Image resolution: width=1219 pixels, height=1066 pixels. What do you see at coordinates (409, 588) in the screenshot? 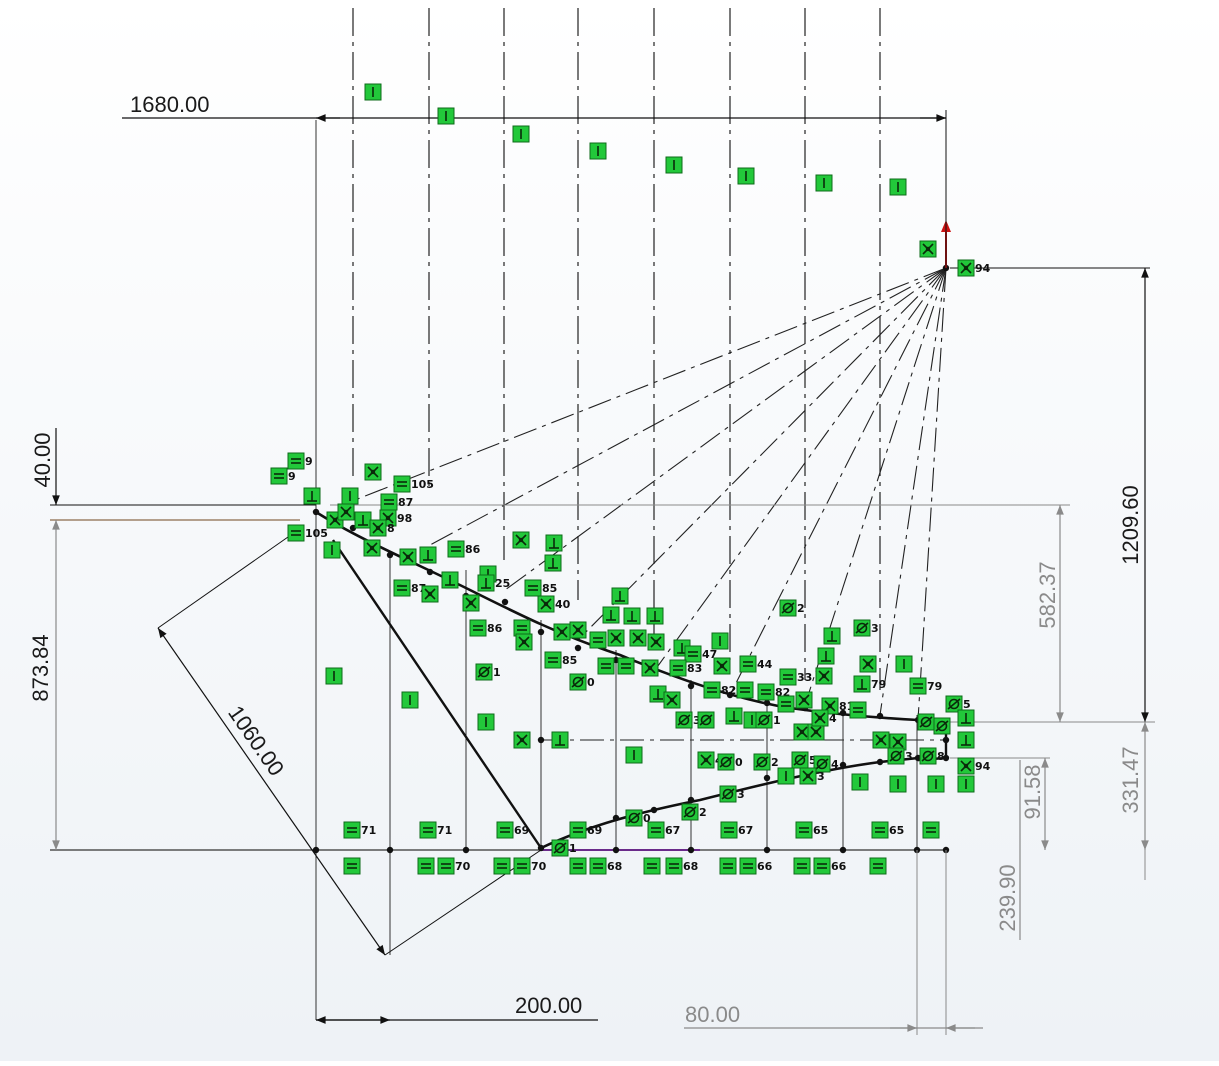
I see `horizontal-relation-icon: 87` at bounding box center [409, 588].